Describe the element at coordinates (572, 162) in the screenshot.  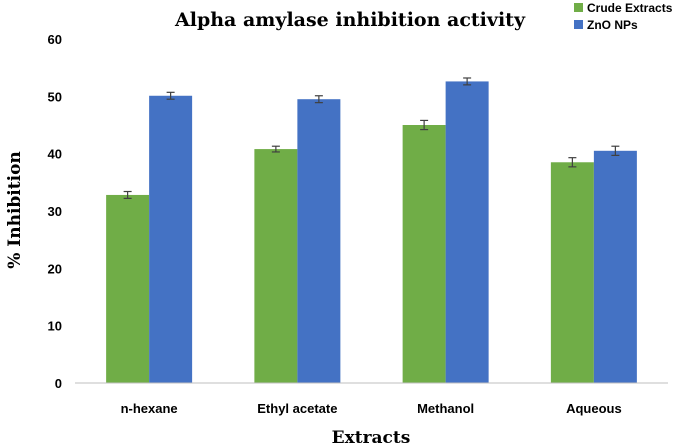
I see `error-bar-crude-extracts-aqueous` at that location.